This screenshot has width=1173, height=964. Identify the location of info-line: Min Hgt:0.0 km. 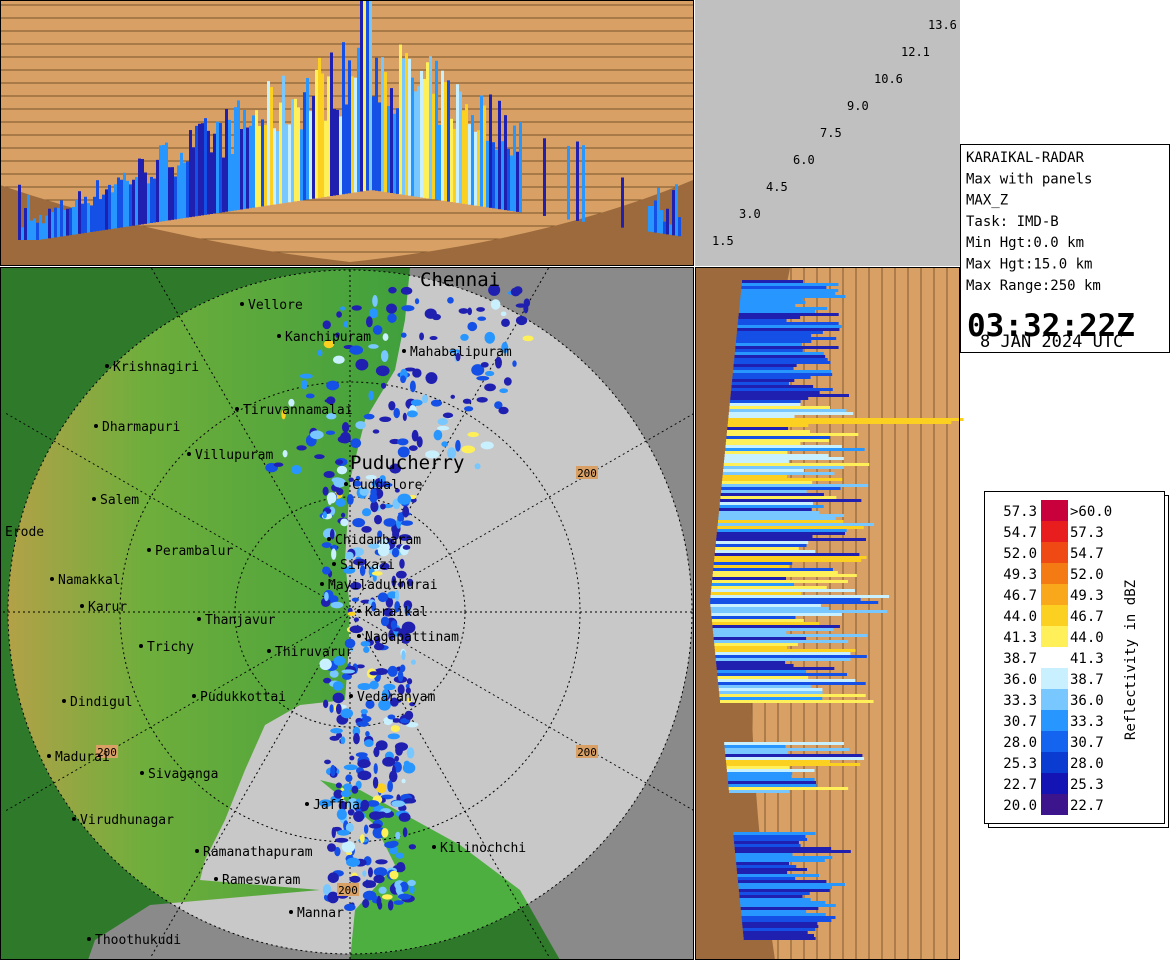
(1025, 243).